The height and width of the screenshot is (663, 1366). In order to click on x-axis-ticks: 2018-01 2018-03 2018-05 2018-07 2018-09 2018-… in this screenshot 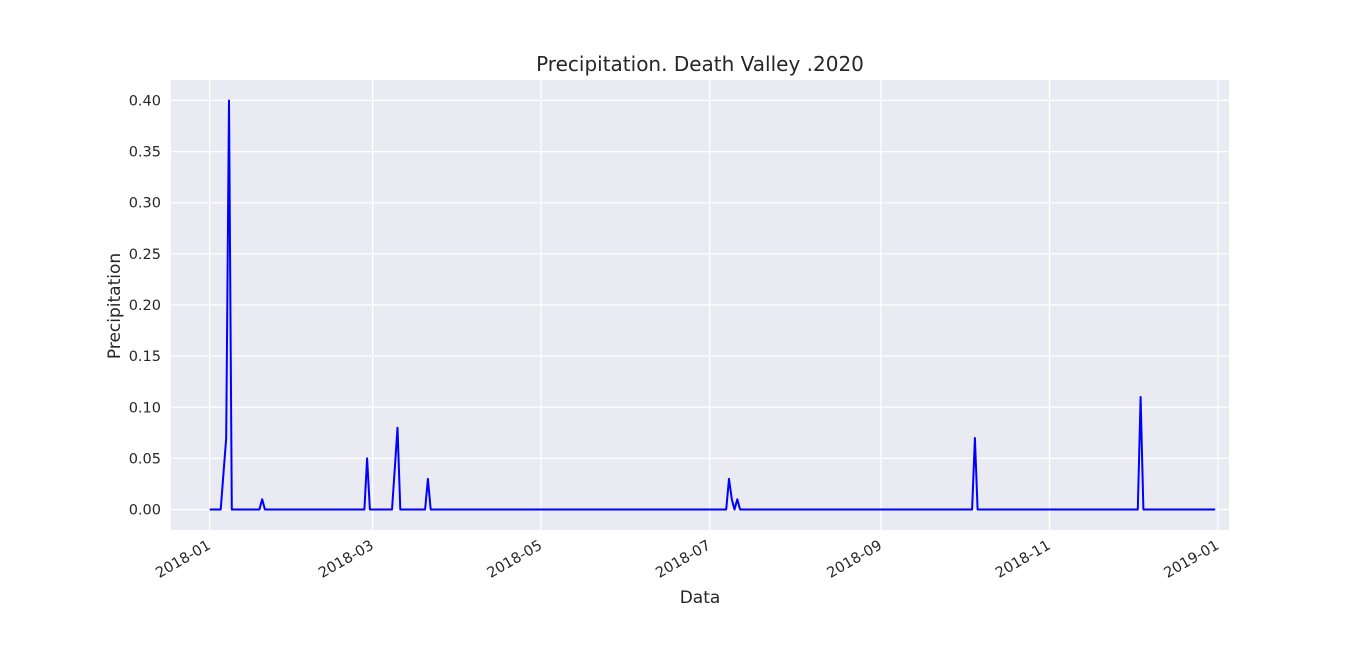, I will do `click(687, 560)`.